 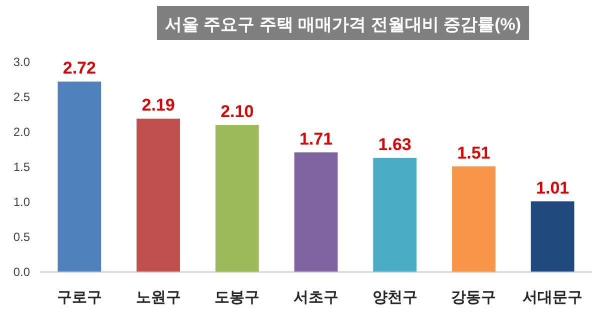 I want to click on y-tick-label: 0.5, so click(x=21, y=237).